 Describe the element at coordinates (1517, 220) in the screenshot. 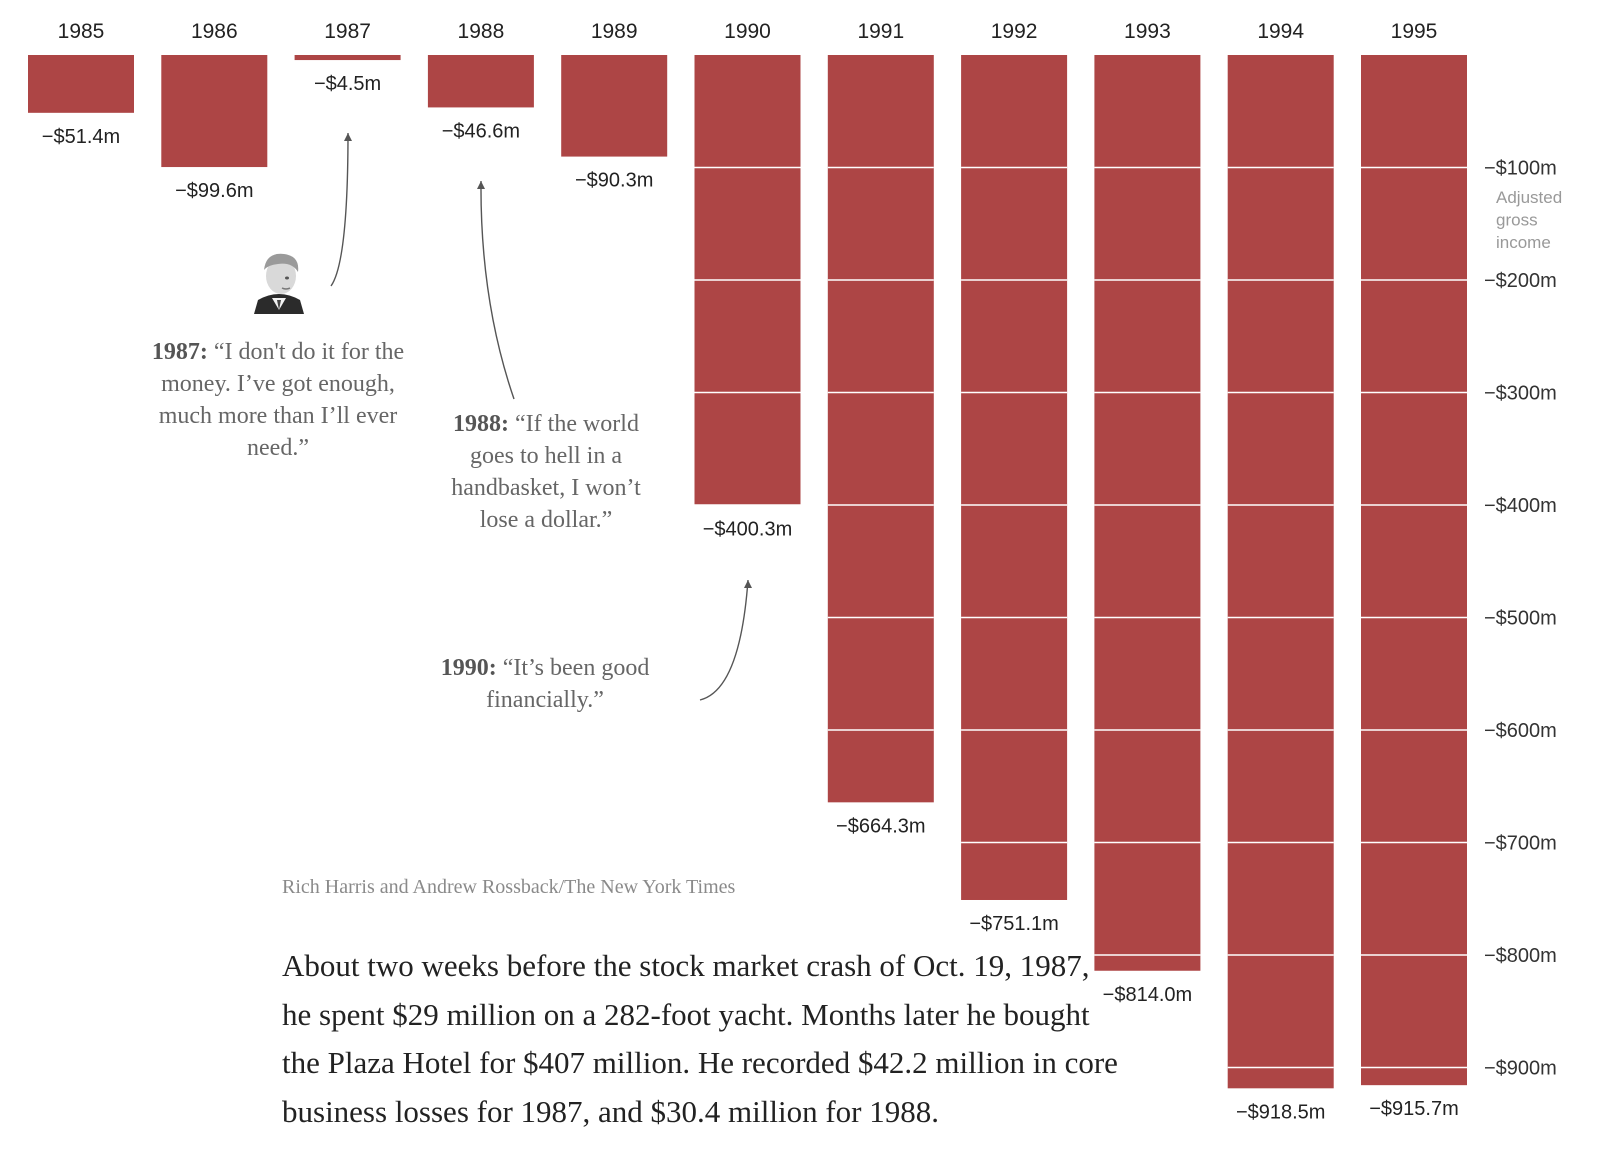

I see `y-axis-label-line: gross` at that location.